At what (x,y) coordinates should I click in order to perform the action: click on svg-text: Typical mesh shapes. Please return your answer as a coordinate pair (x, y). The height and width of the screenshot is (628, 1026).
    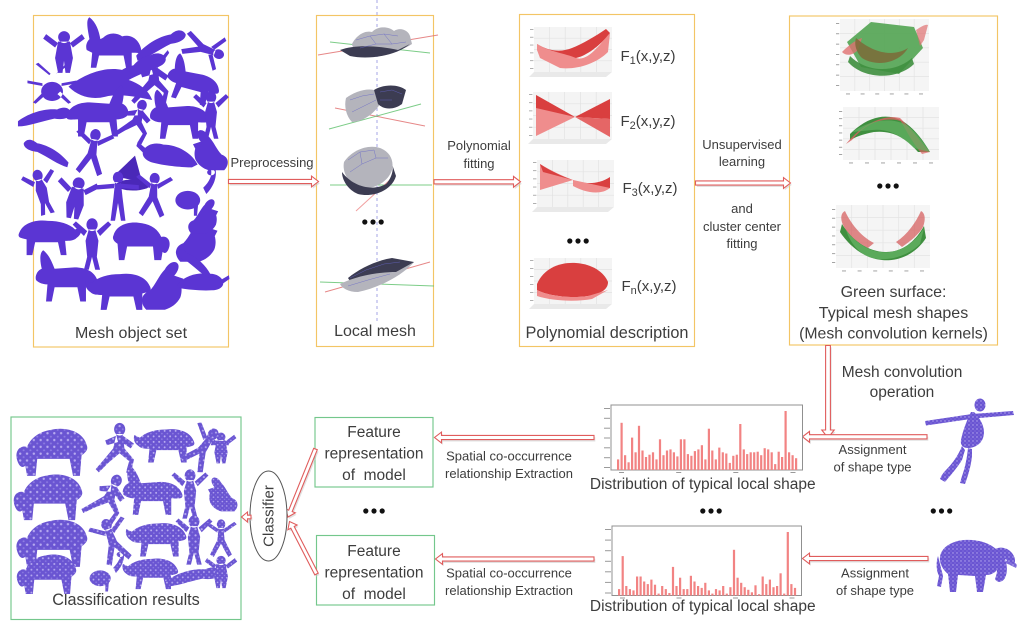
    Looking at the image, I should click on (893, 313).